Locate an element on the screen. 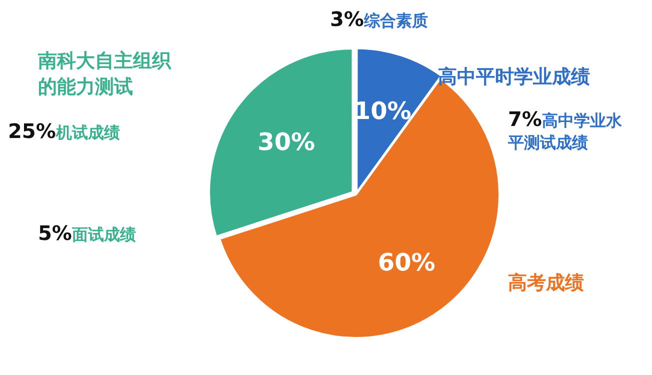 This screenshot has width=652, height=375. text: 5%面试成绩 is located at coordinates (87, 233).